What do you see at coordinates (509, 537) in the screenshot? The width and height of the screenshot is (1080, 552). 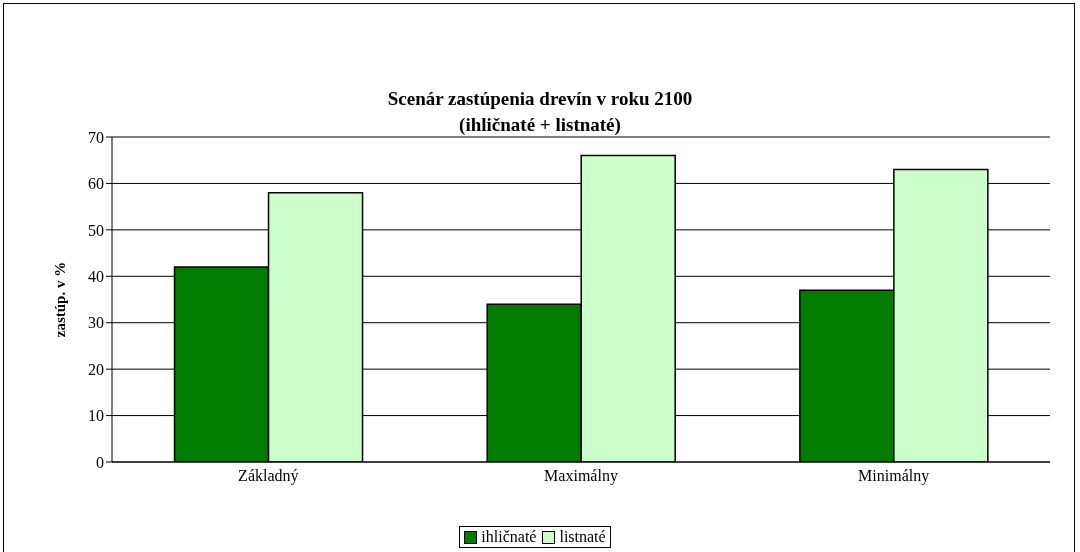 I see `legend-label: ihličnaté` at bounding box center [509, 537].